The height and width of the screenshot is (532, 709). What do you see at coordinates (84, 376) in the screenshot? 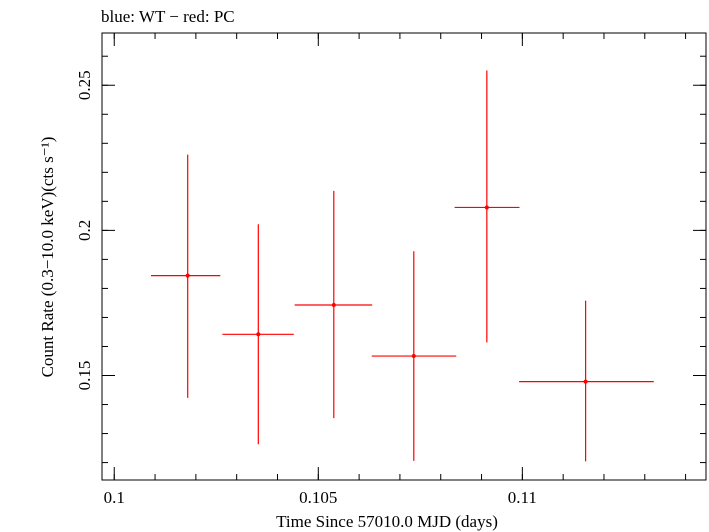
I see `y-tick-label: 0.15` at bounding box center [84, 376].